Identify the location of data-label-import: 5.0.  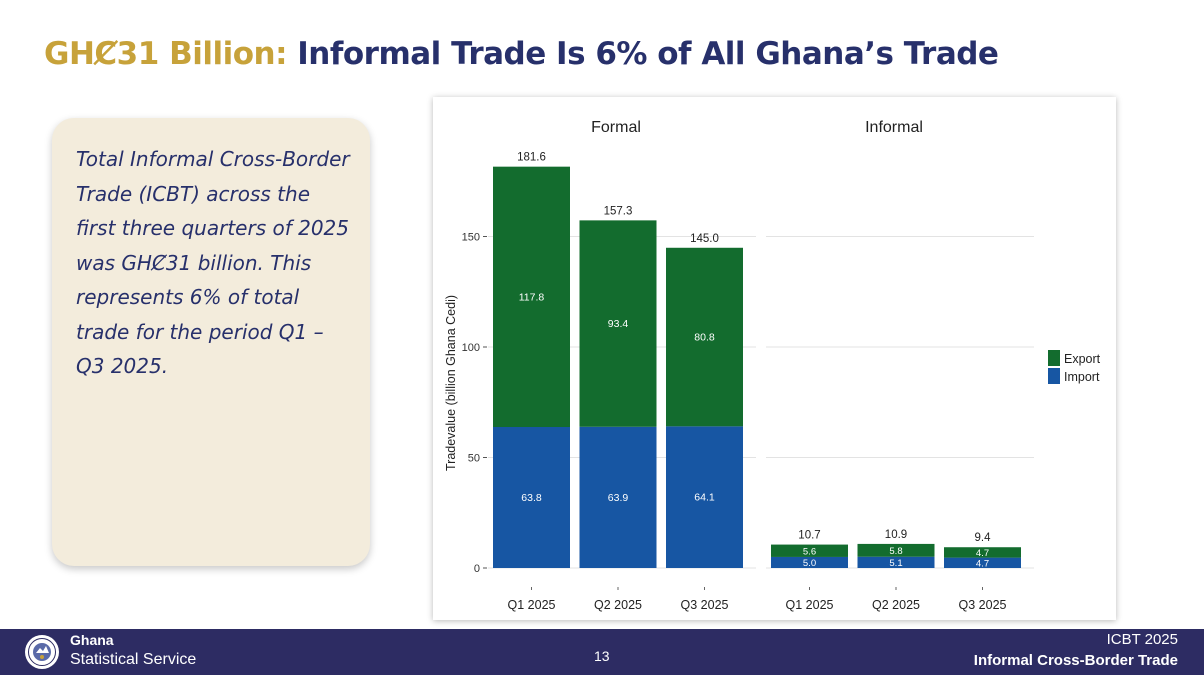
(809, 563).